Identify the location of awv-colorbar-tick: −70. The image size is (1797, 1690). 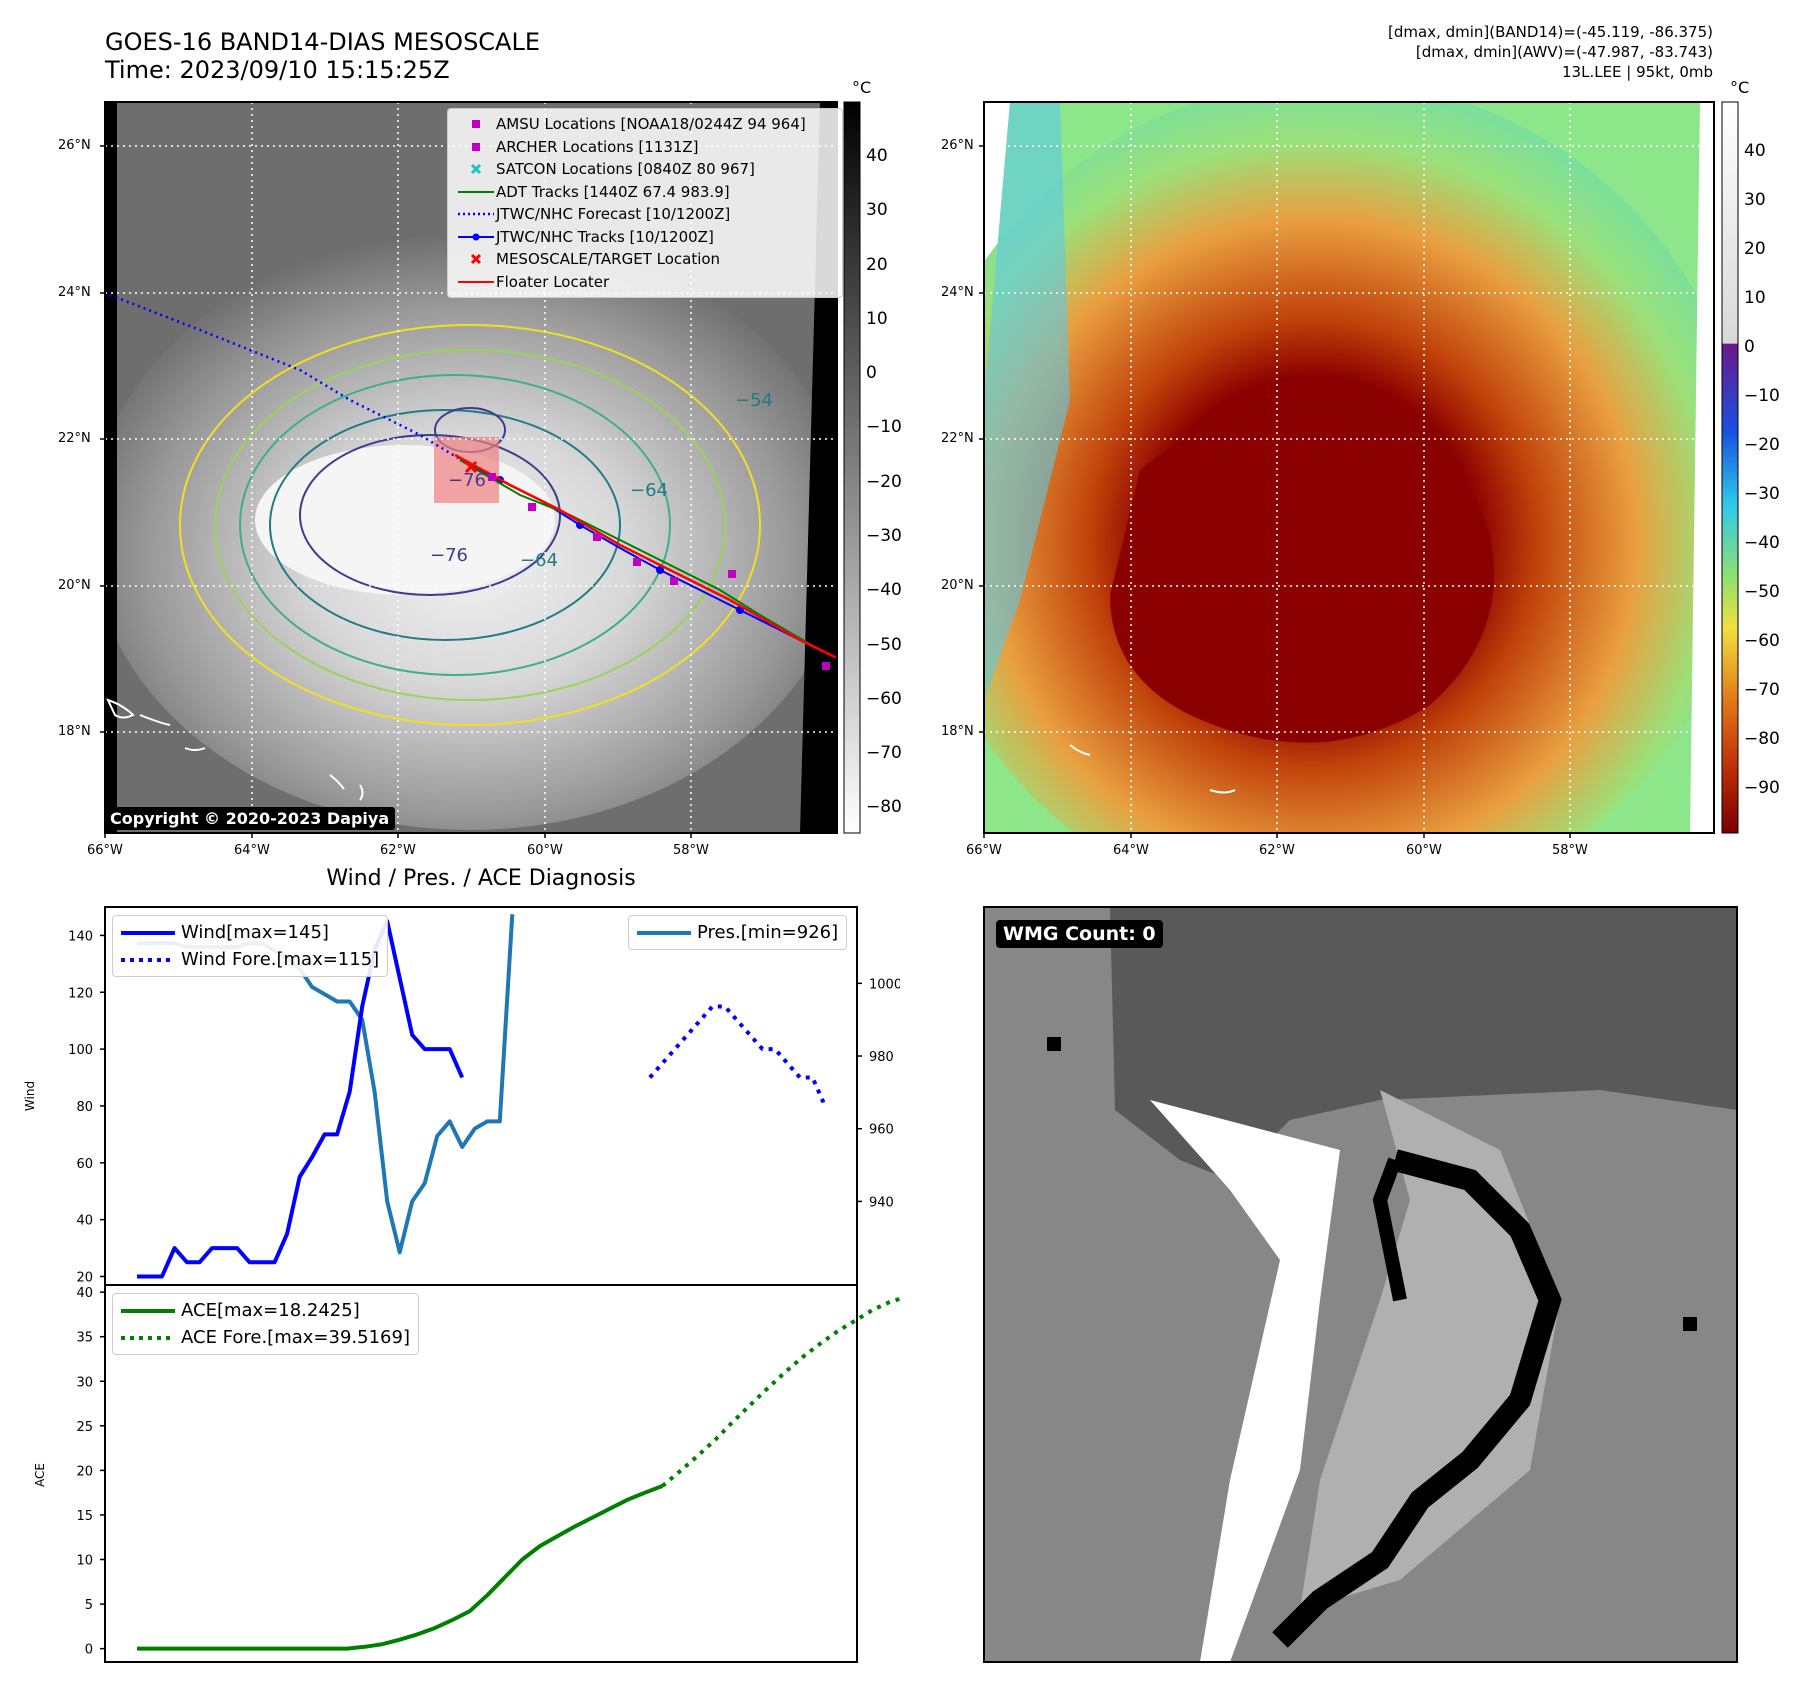
(1762, 690).